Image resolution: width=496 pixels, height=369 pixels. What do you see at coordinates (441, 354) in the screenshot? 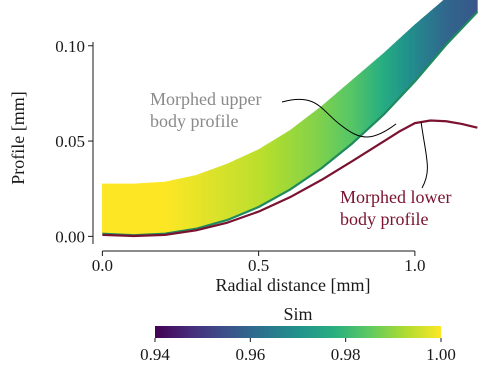
I see `colorbar-tick-label: 1.00` at bounding box center [441, 354].